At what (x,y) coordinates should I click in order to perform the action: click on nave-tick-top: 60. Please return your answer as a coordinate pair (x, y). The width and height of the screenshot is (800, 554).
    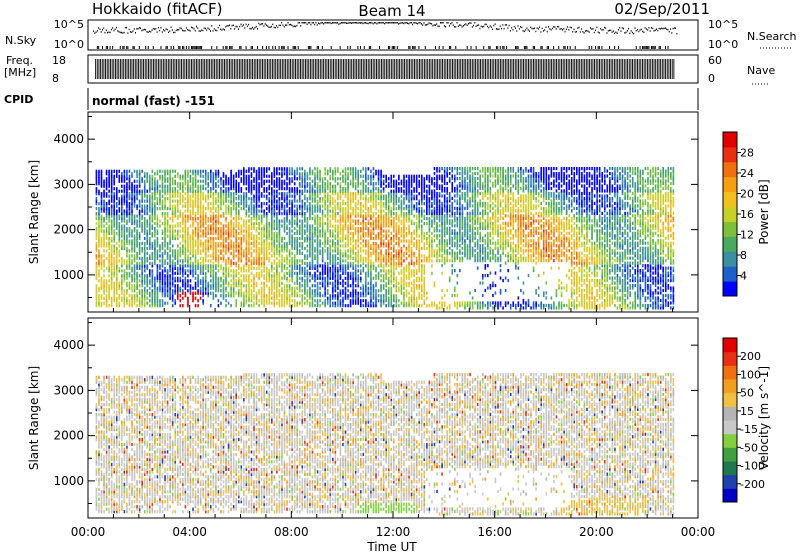
    Looking at the image, I should click on (715, 60).